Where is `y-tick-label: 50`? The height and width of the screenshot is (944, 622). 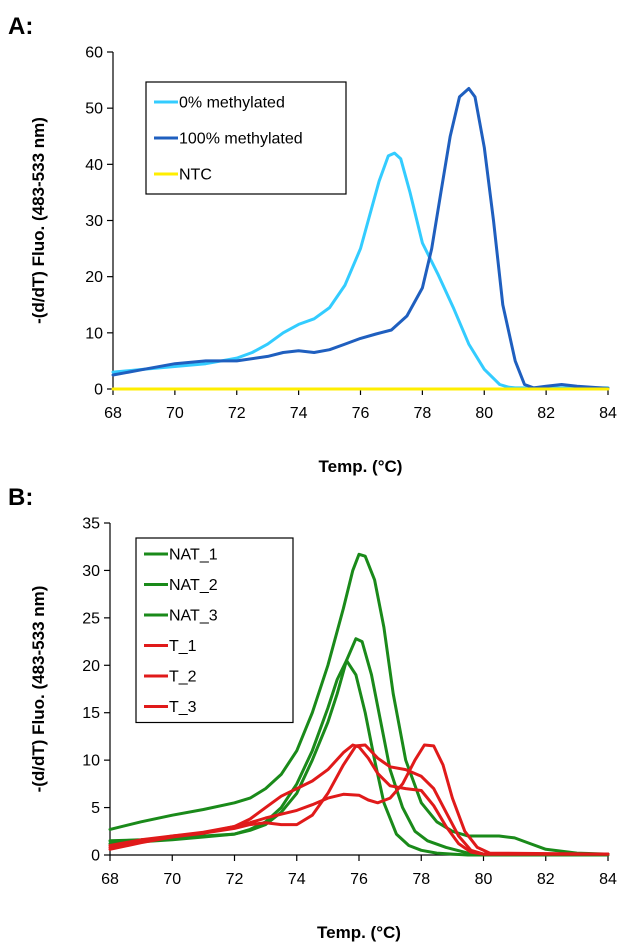 y-tick-label: 50 is located at coordinates (94, 109).